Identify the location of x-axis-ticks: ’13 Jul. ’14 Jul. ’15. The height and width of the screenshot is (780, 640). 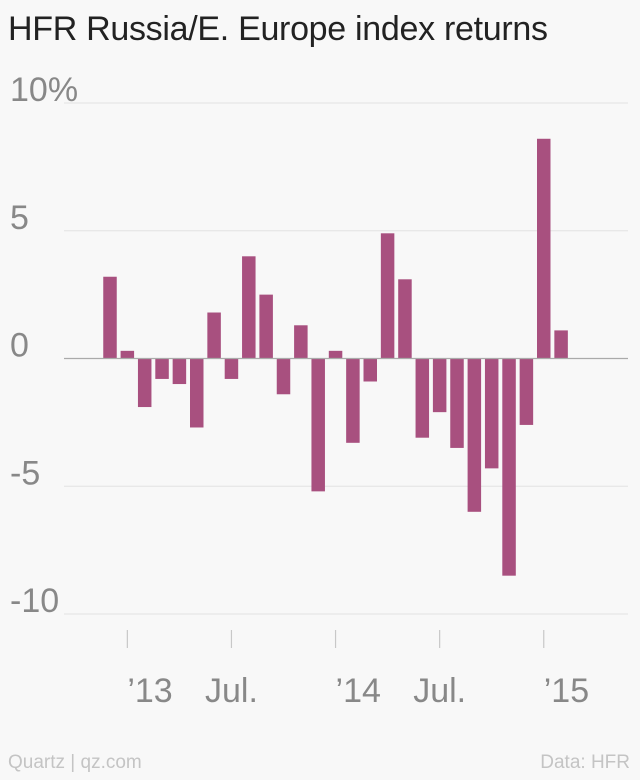
(357, 670).